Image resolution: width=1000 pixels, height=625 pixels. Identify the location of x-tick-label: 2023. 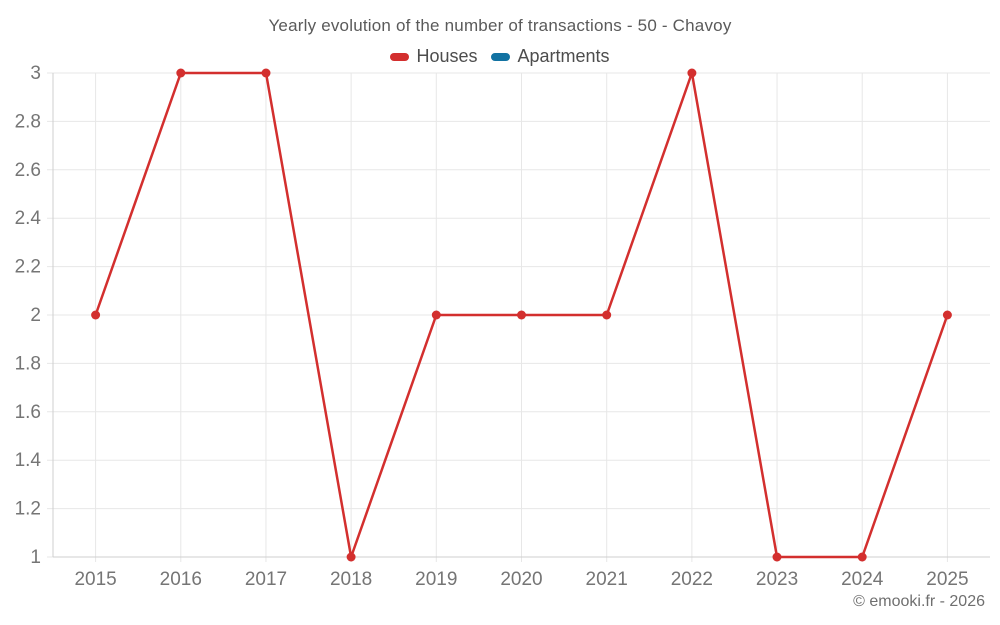
(777, 579).